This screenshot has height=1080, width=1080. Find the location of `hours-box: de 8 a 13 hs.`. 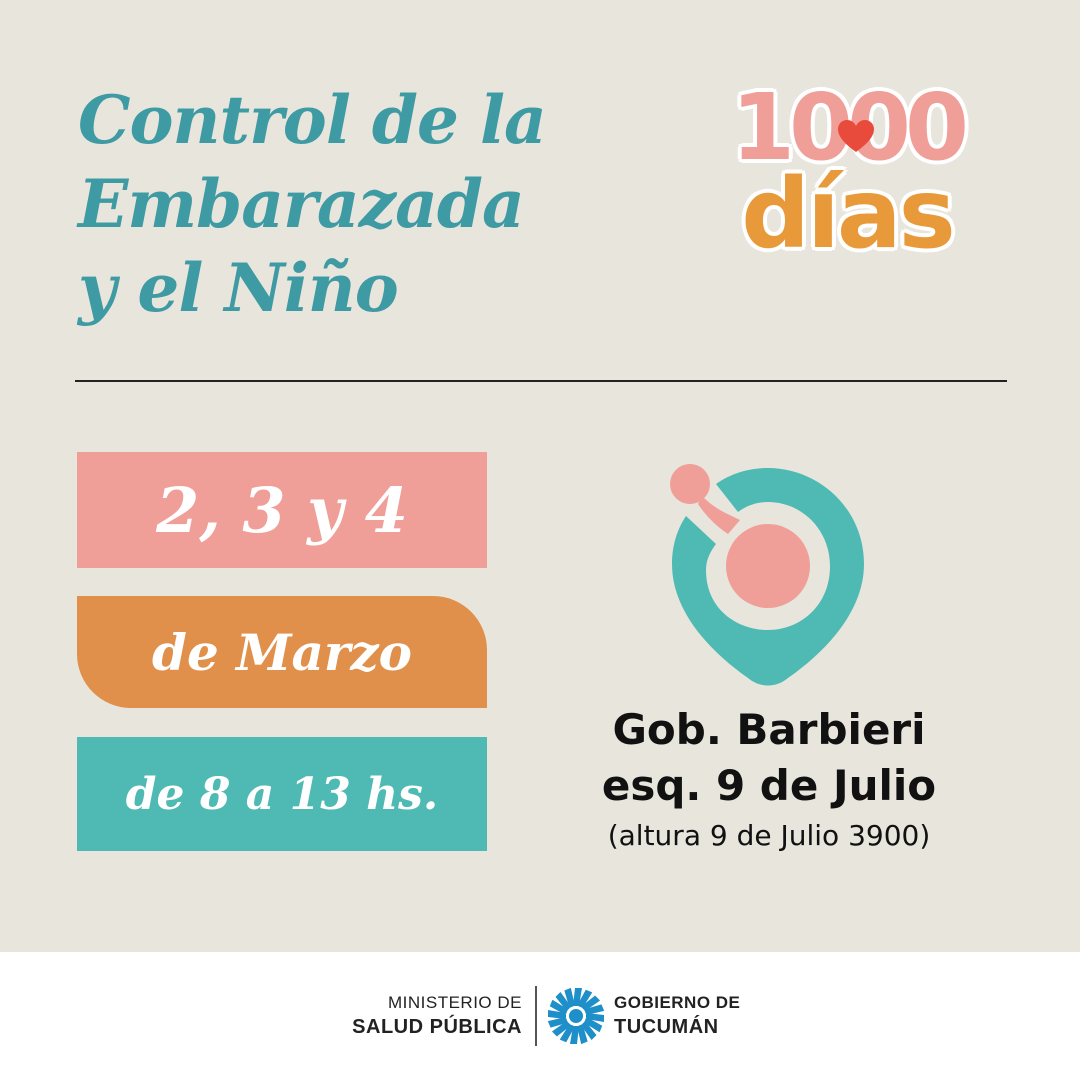

hours-box: de 8 a 13 hs. is located at coordinates (282, 794).